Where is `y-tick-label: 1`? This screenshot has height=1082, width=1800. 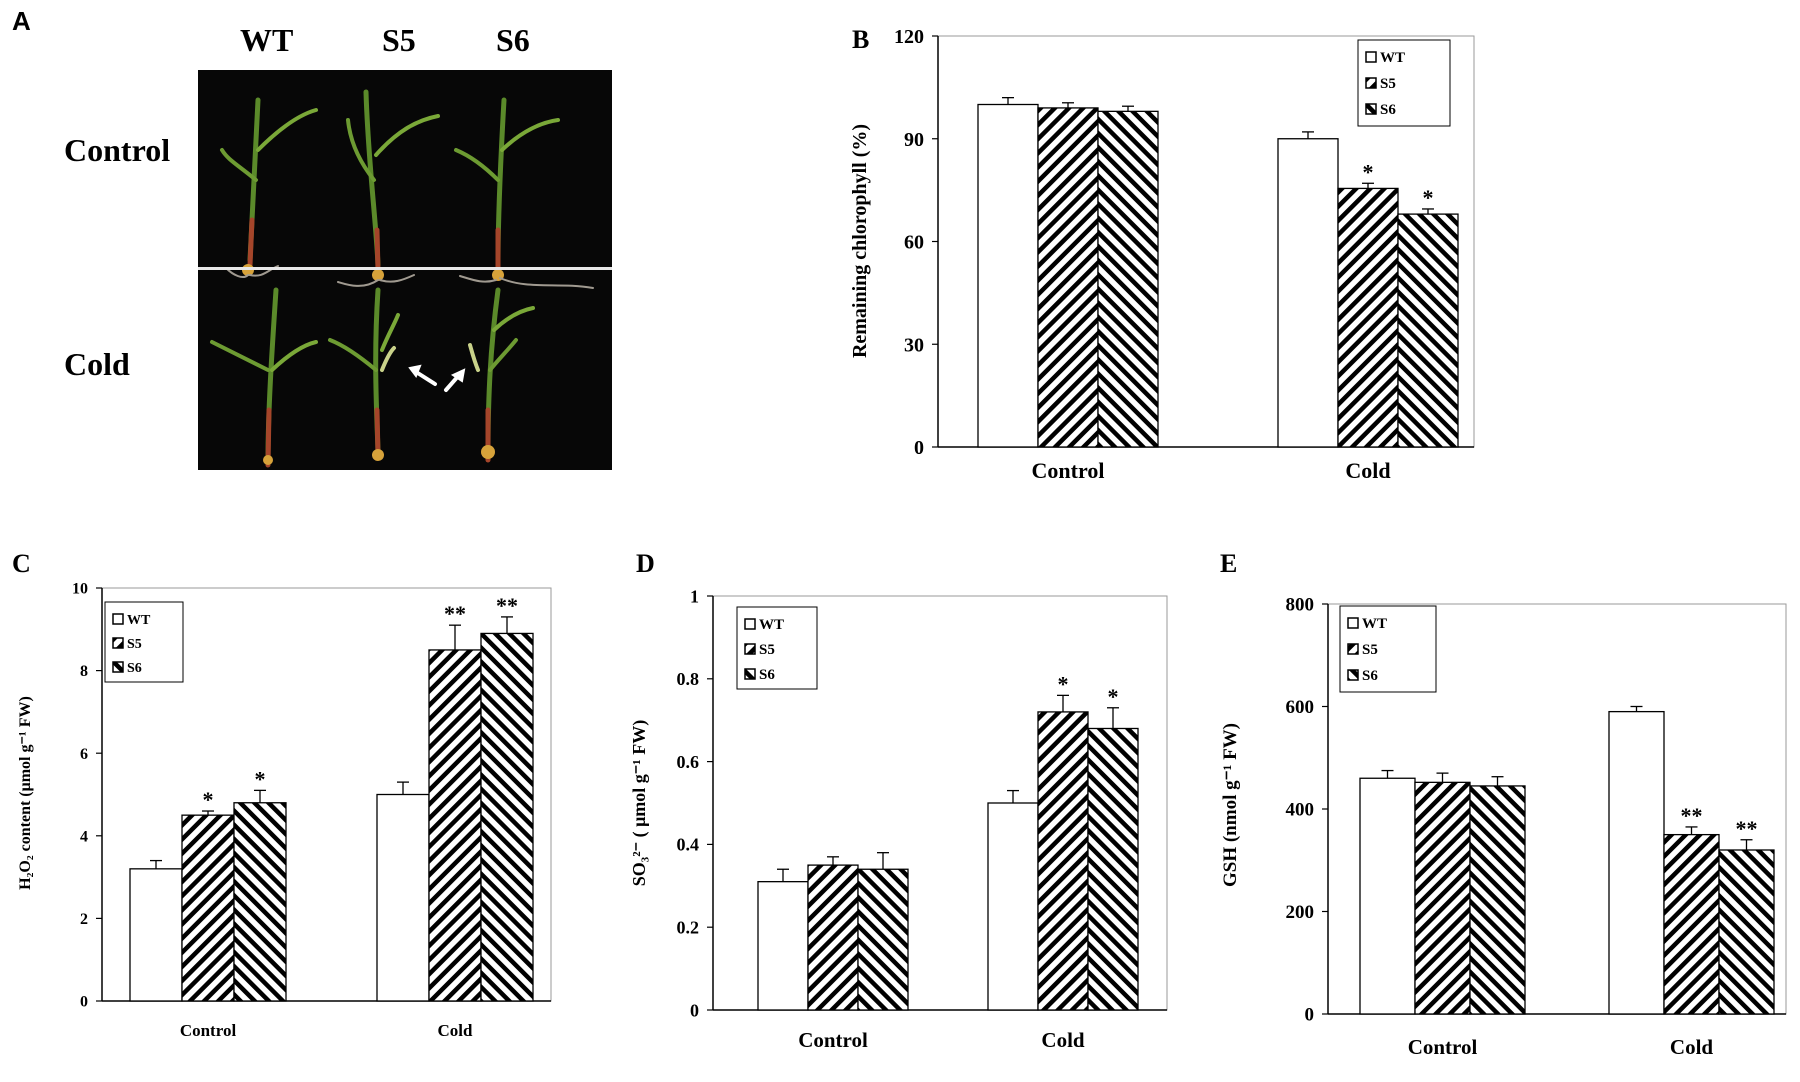
y-tick-label: 1 is located at coordinates (694, 596).